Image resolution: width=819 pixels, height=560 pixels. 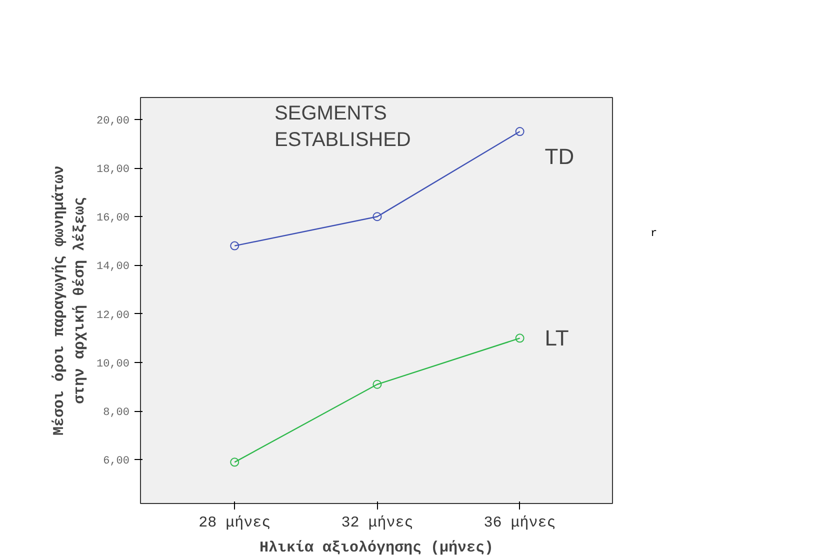 What do you see at coordinates (69, 300) in the screenshot?
I see `y-axis-title: Μέσοι όροι παραγωγής φωνημάτων στην αρχική θέση λέξεως` at bounding box center [69, 300].